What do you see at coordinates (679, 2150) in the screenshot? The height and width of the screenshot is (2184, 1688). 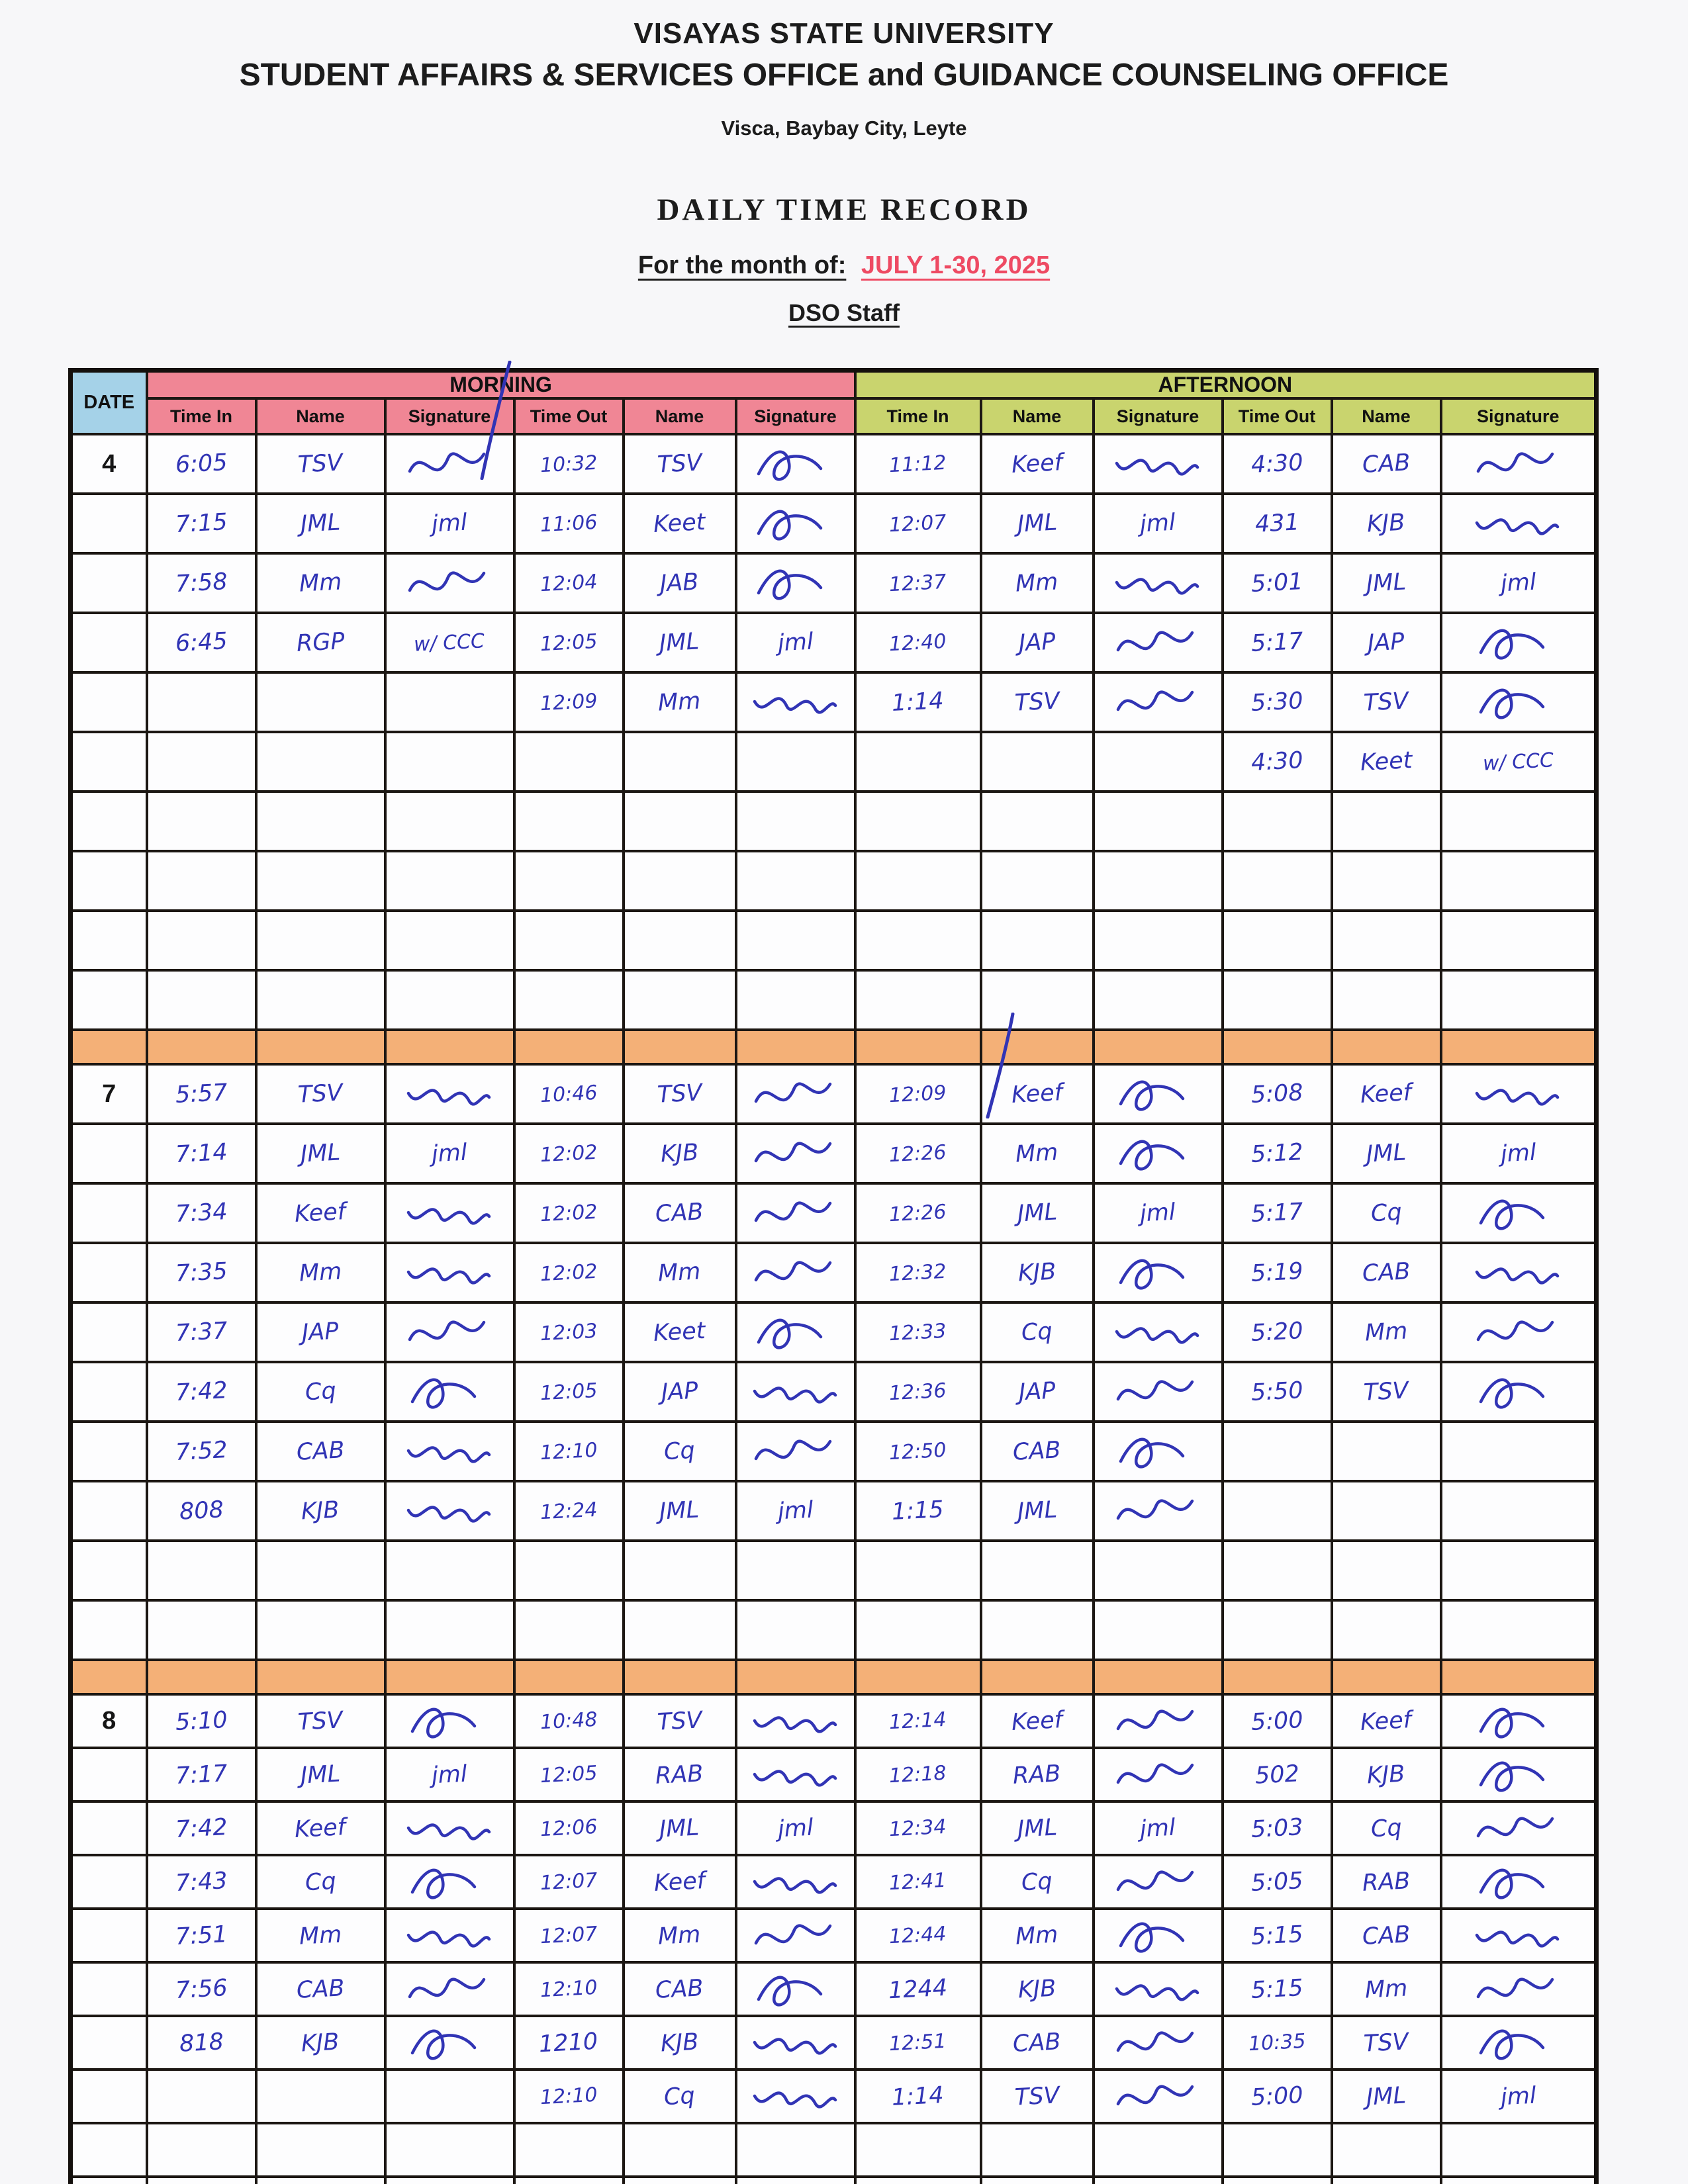 I see `m-name2-cell` at bounding box center [679, 2150].